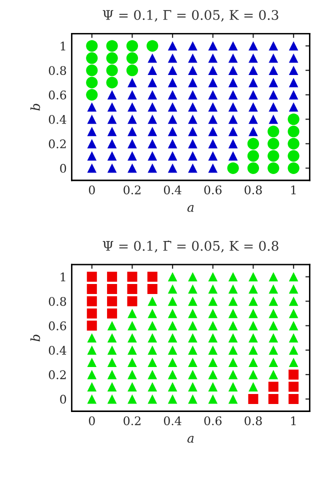  I want to click on chart-title: Ψ = 0.1, Γ̇ = 0.05, K = 0.8, so click(190, 246).